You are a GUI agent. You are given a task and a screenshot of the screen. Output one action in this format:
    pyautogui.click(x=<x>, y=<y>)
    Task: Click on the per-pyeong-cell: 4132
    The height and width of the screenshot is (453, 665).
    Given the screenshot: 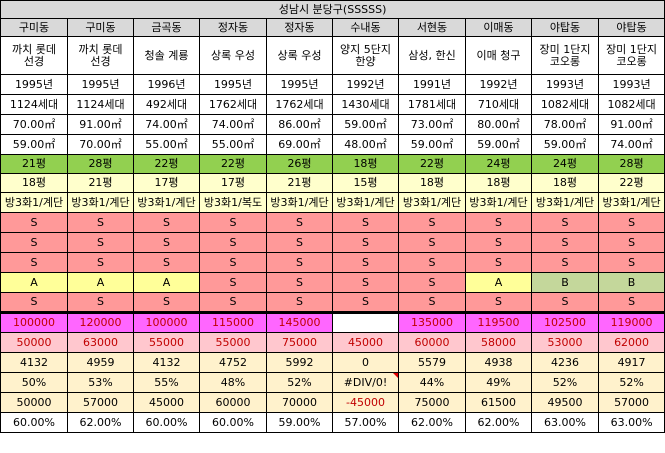 What is the action you would take?
    pyautogui.click(x=166, y=362)
    